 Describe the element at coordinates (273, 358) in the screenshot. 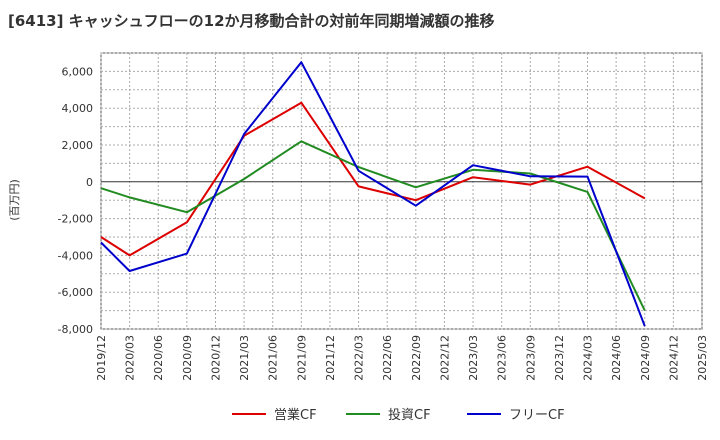

I see `x-tick-label: 2021/06` at that location.